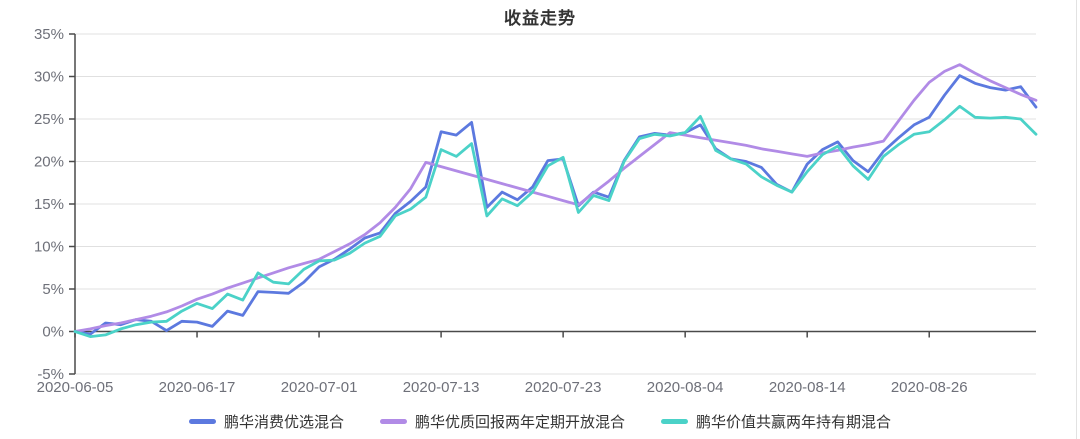 The height and width of the screenshot is (439, 1080). Describe the element at coordinates (49, 119) in the screenshot. I see `y-tick-label: 25%` at that location.